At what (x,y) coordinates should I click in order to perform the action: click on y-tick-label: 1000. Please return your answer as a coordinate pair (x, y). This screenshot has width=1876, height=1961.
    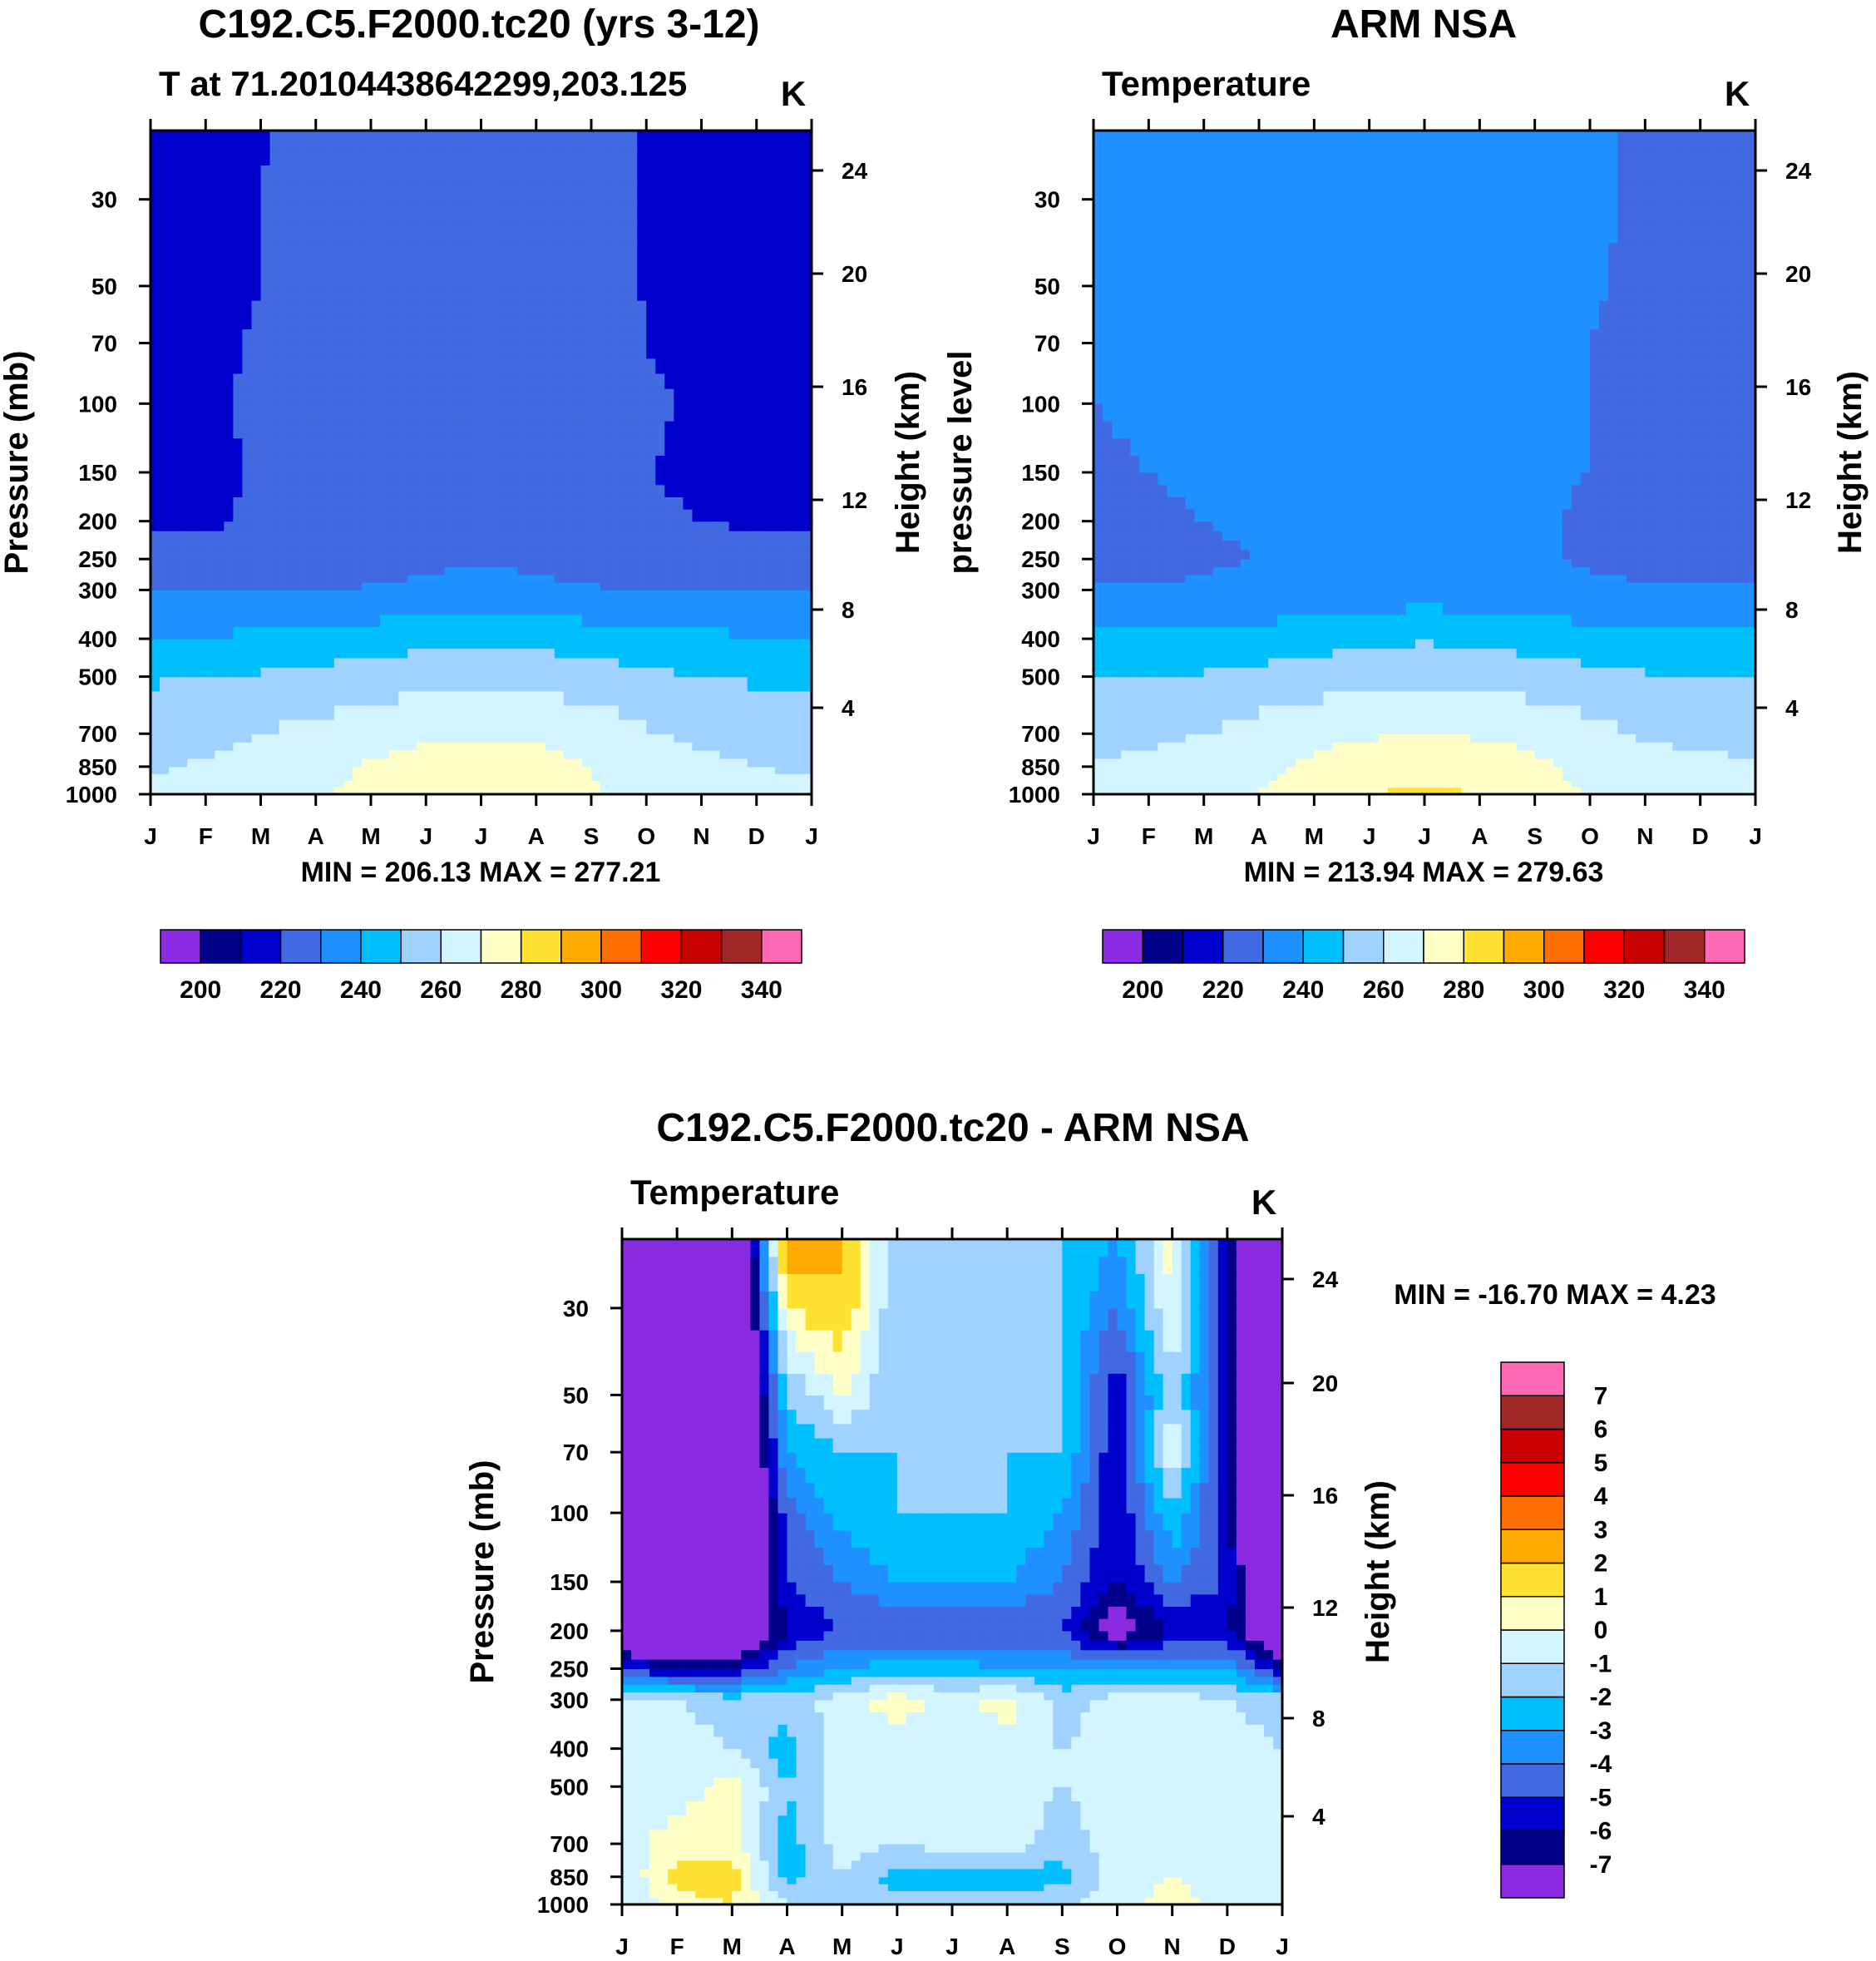
    Looking at the image, I should click on (92, 795).